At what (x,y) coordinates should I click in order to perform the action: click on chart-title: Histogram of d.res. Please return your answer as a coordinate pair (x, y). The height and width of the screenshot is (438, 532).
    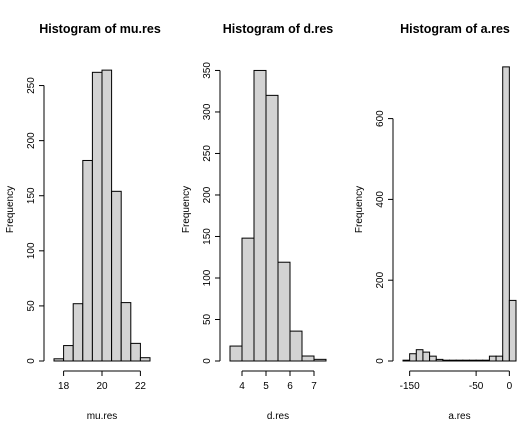
    Looking at the image, I should click on (278, 29).